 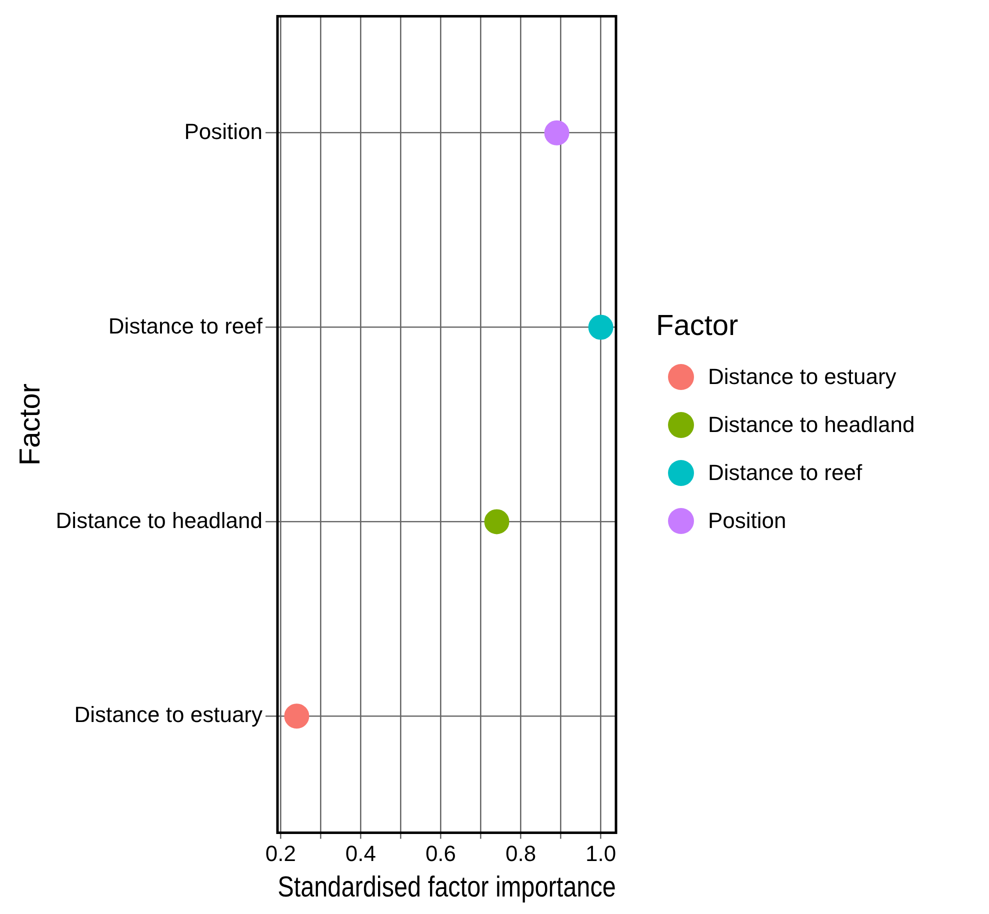 What do you see at coordinates (186, 325) in the screenshot?
I see `y-tick-label: Distance to reef` at bounding box center [186, 325].